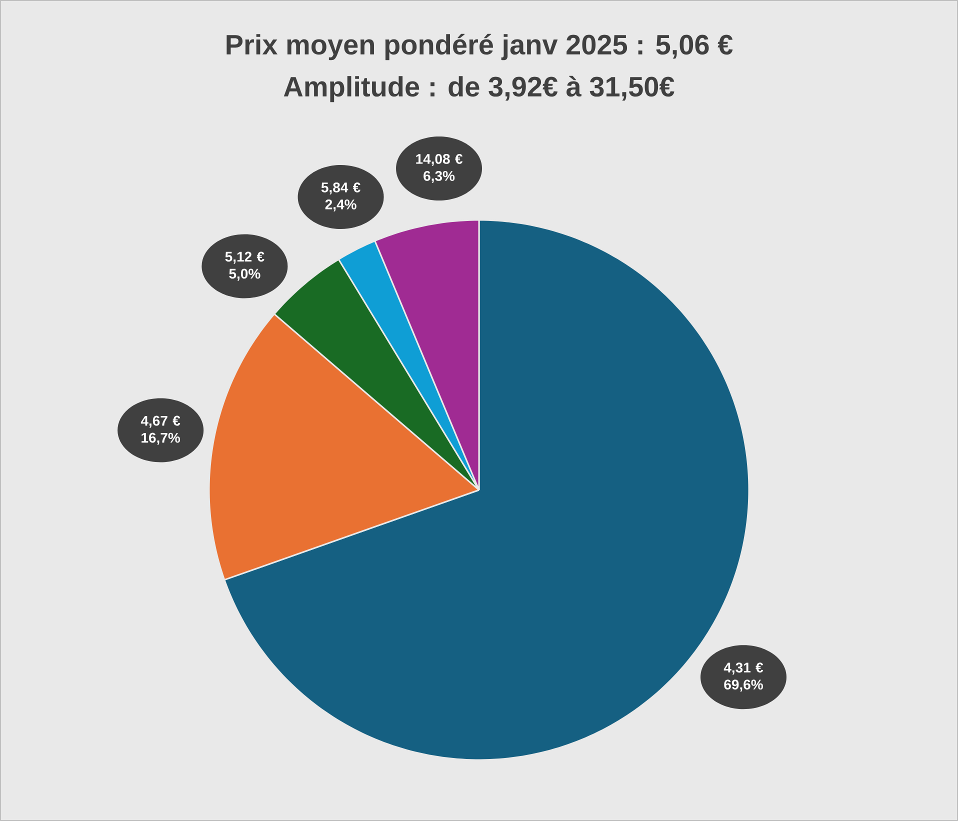 This screenshot has width=958, height=821. Describe the element at coordinates (744, 677) in the screenshot. I see `data-label: 4,31 € 69,6%` at that location.